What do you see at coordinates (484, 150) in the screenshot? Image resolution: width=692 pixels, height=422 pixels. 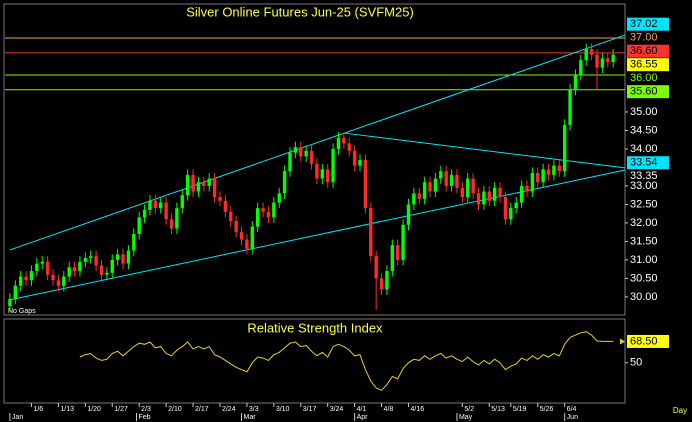 I see `trendline` at bounding box center [484, 150].